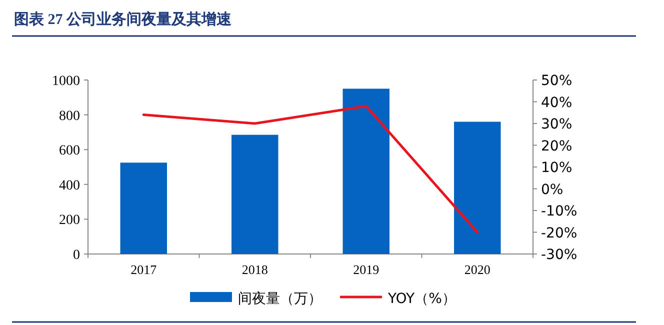  Describe the element at coordinates (69, 220) in the screenshot. I see `y-tick-label: 200` at that location.